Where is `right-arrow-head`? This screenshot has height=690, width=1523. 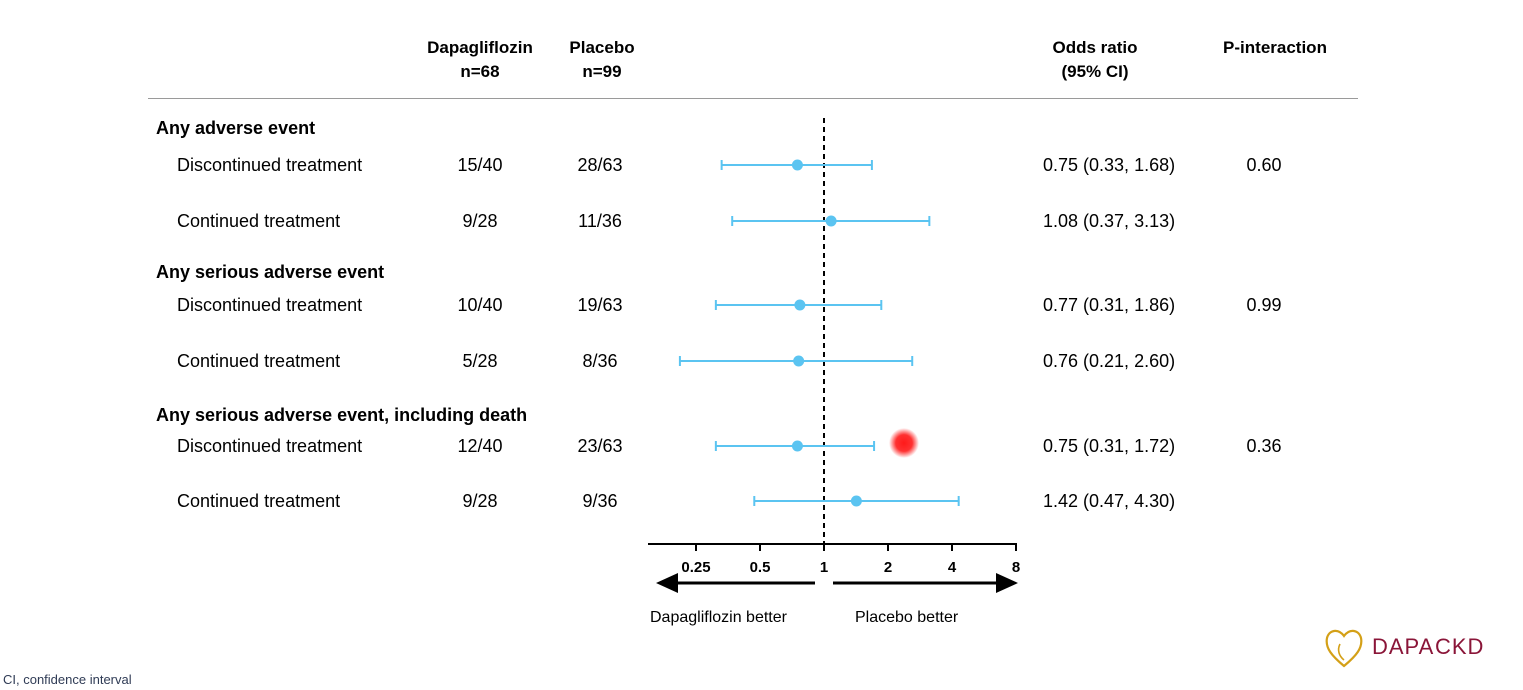 right-arrow-head is located at coordinates (1007, 583).